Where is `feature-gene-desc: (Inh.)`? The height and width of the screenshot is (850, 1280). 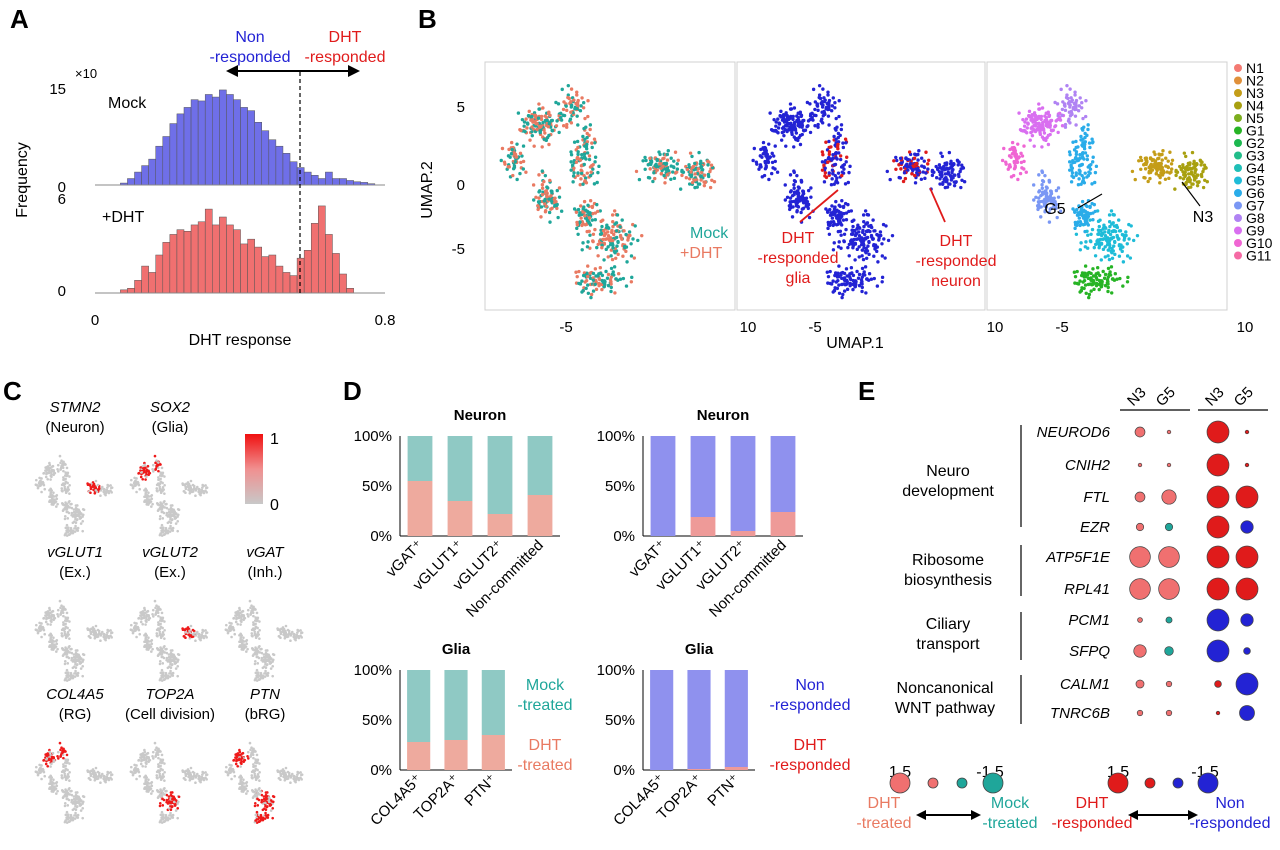
feature-gene-desc: (Inh.) is located at coordinates (264, 572).